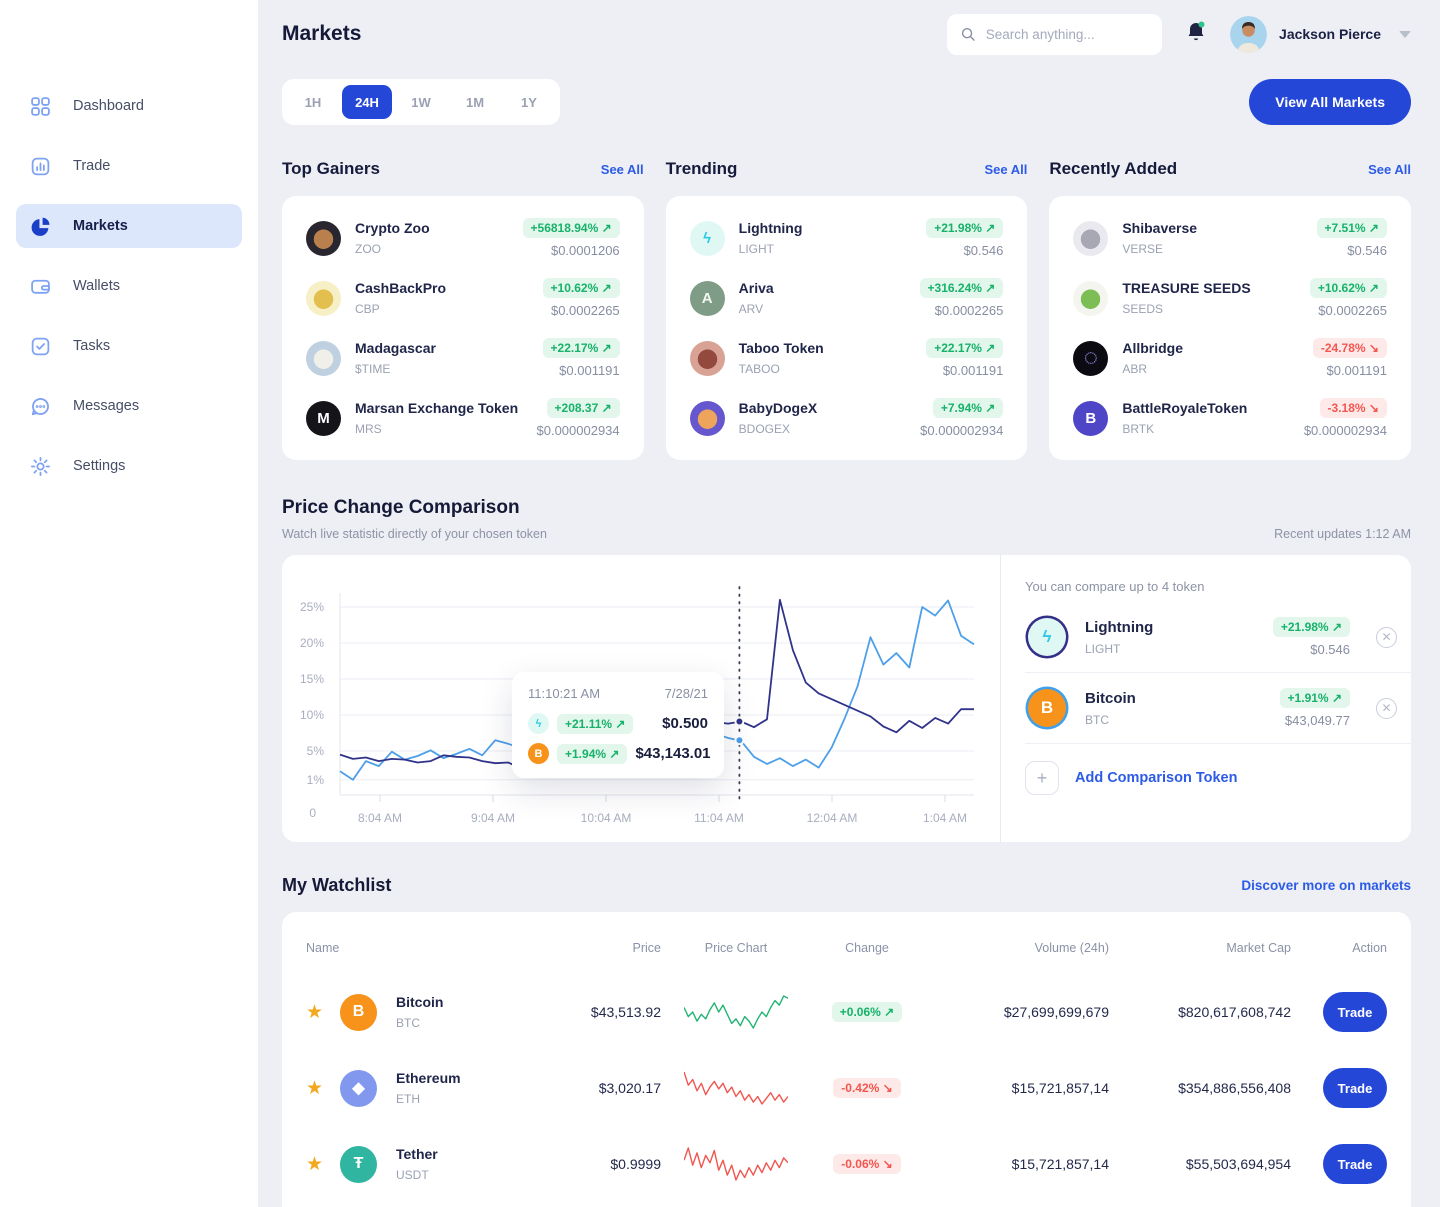 Image resolution: width=1440 pixels, height=1207 pixels. I want to click on time-filter-24h: 24H, so click(367, 102).